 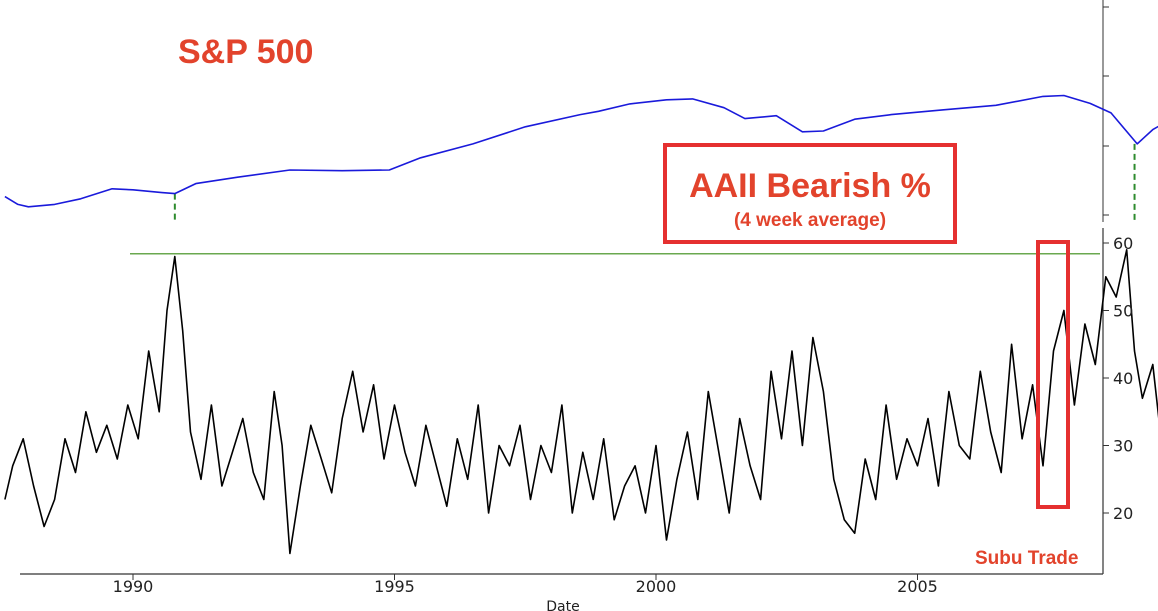 I want to click on aaii-title-box: AAII Bearish % (4 week average), so click(x=810, y=193).